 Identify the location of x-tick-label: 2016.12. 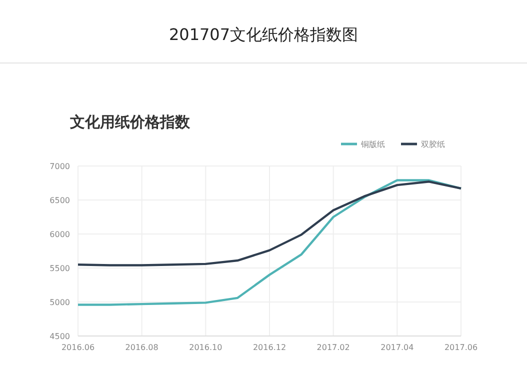
(269, 347).